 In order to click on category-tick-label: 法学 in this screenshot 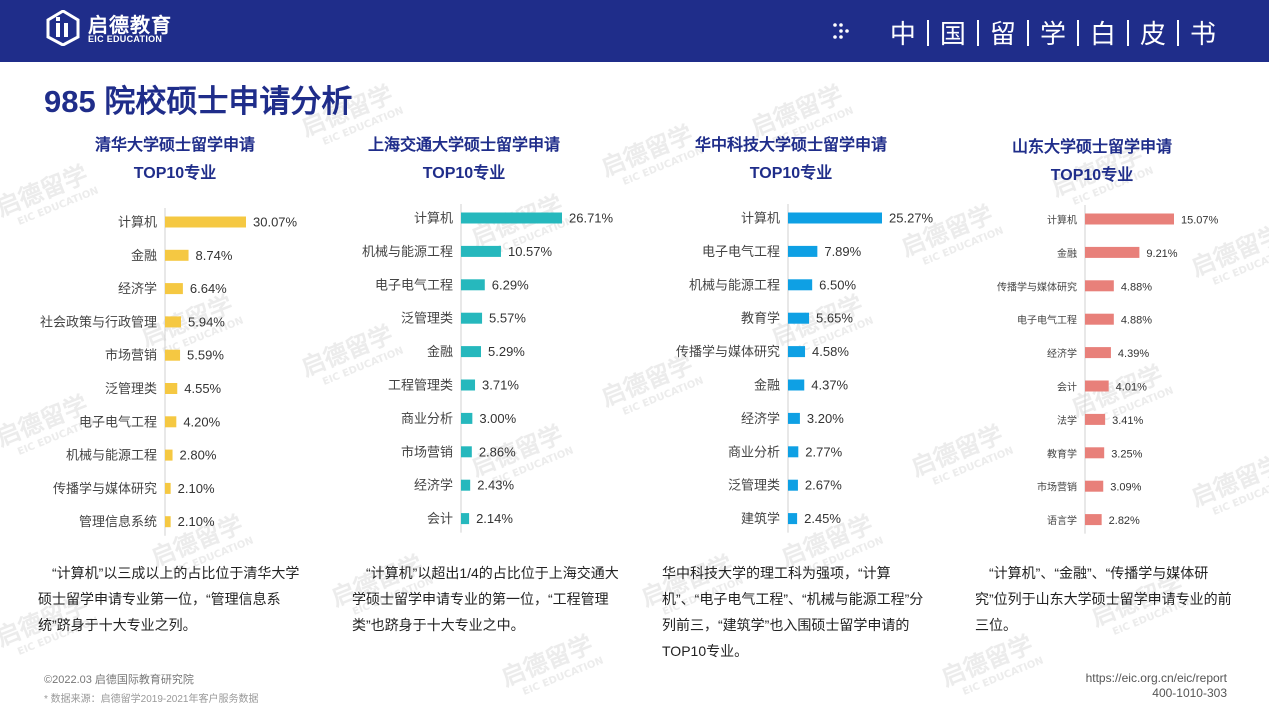, I will do `click(1067, 420)`.